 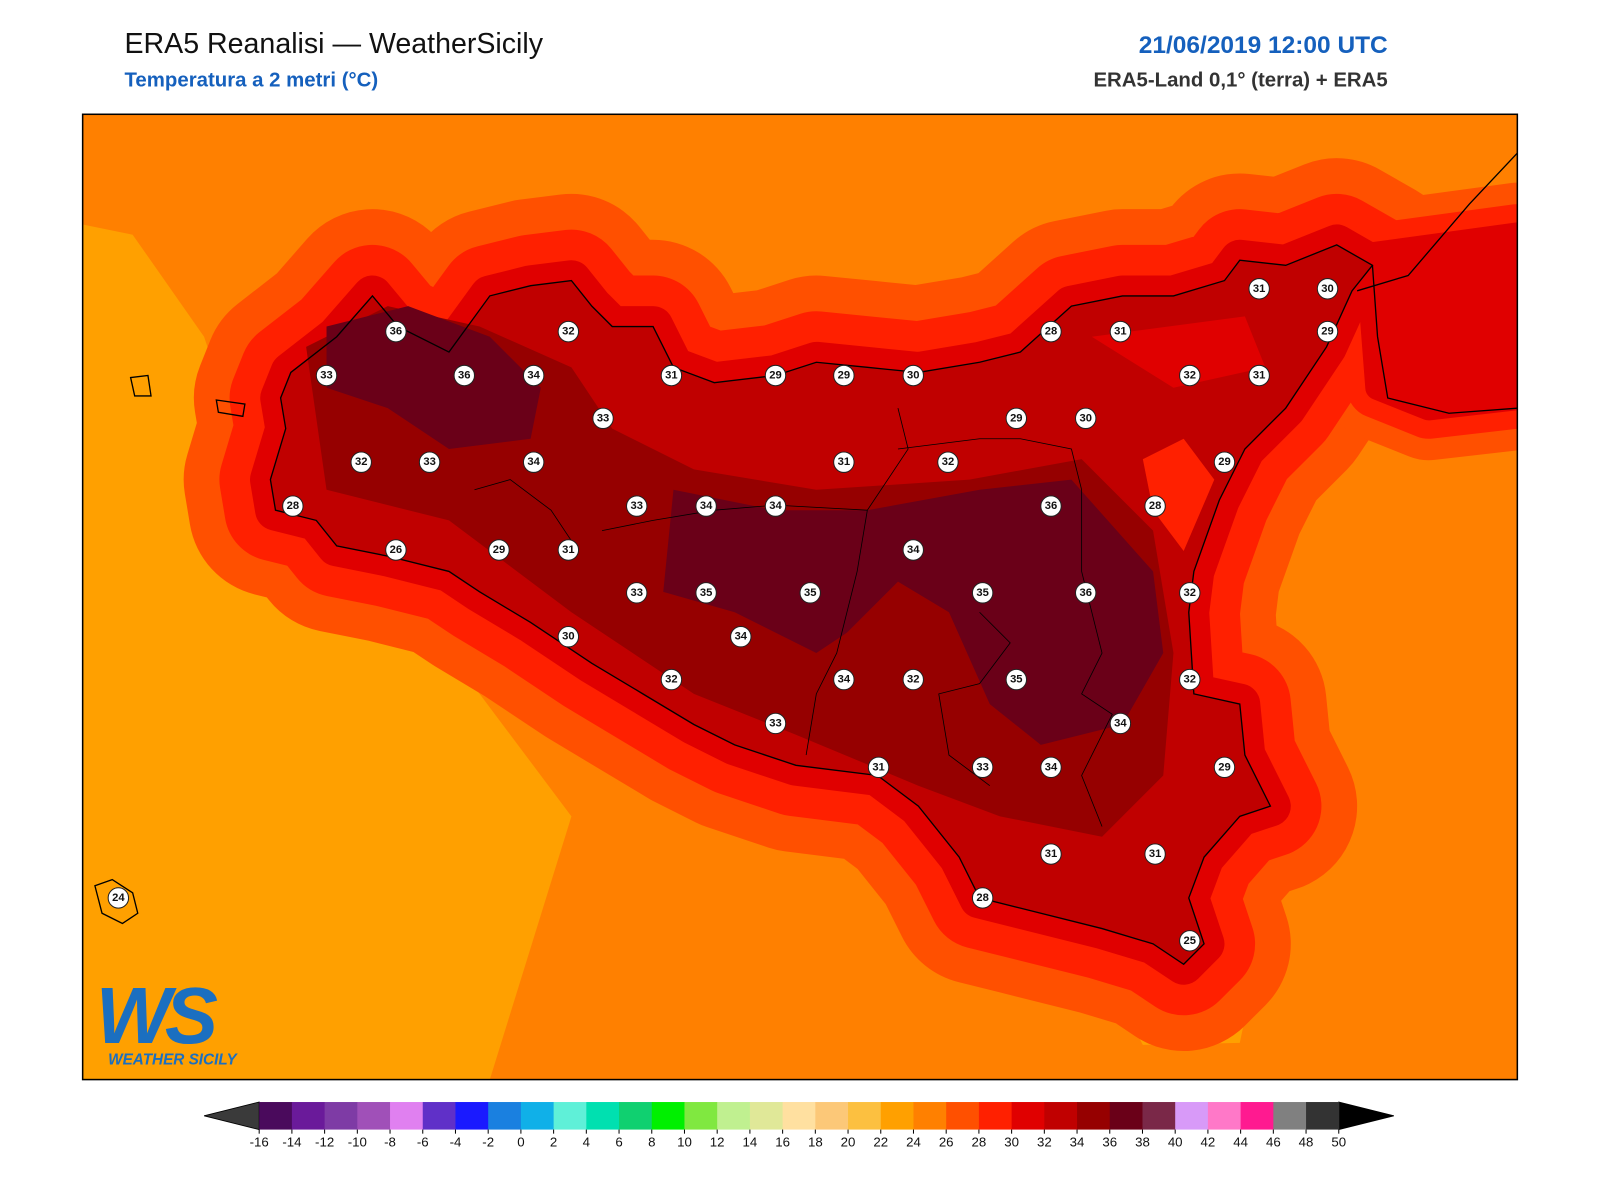 What do you see at coordinates (815, 1141) in the screenshot?
I see `colorbar-tick-label: 18` at bounding box center [815, 1141].